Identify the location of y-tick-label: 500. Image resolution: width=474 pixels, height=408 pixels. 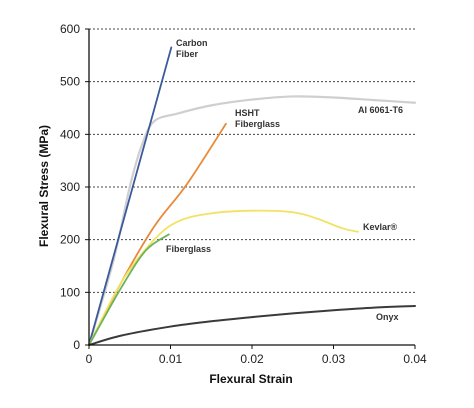
(70, 82).